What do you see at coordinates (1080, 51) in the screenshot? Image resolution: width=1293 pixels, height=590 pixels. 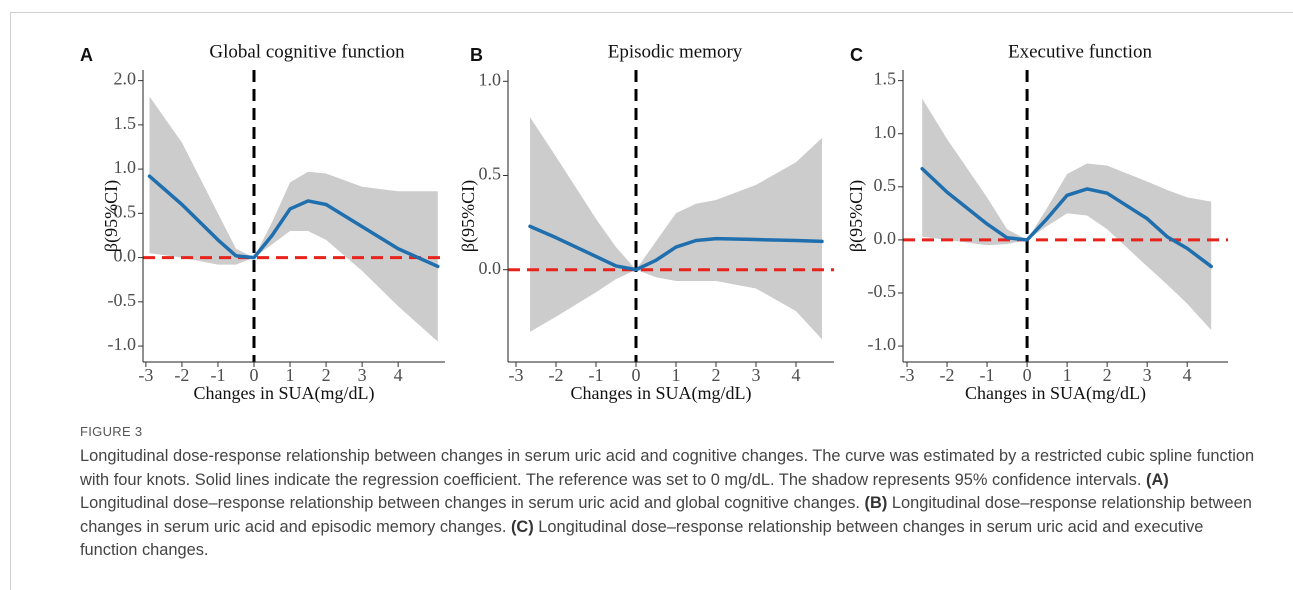 I see `panel-title: Executive function` at bounding box center [1080, 51].